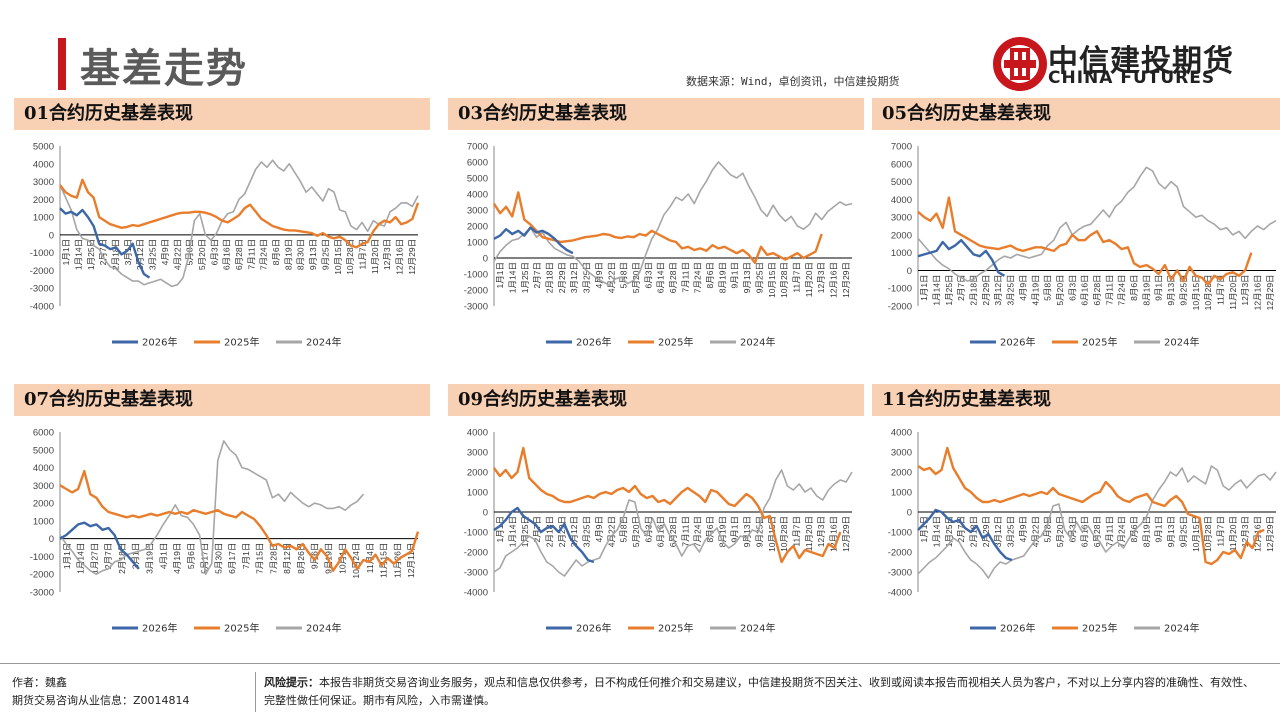  Describe the element at coordinates (356, 561) in the screenshot. I see `x-tick-label: 10月24日` at that location.